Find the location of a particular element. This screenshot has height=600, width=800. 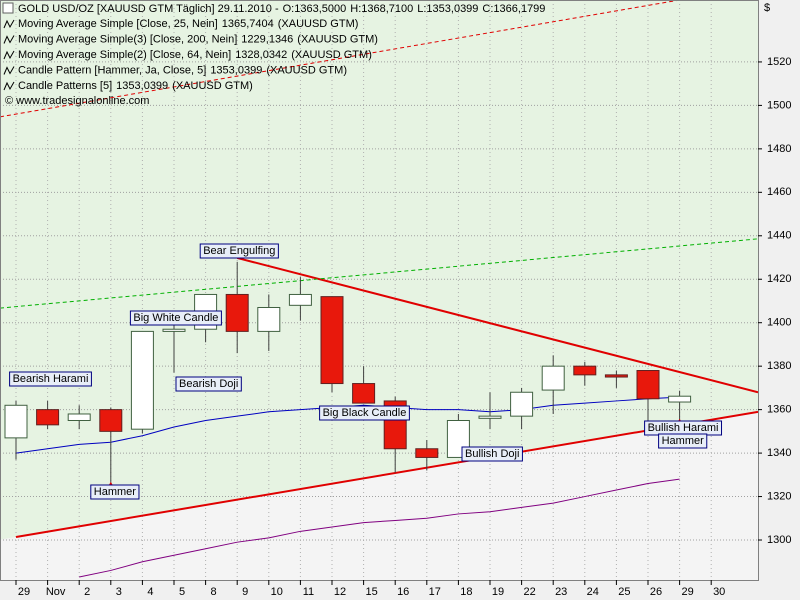

annotation-text: Big White Candle is located at coordinates (175, 318).